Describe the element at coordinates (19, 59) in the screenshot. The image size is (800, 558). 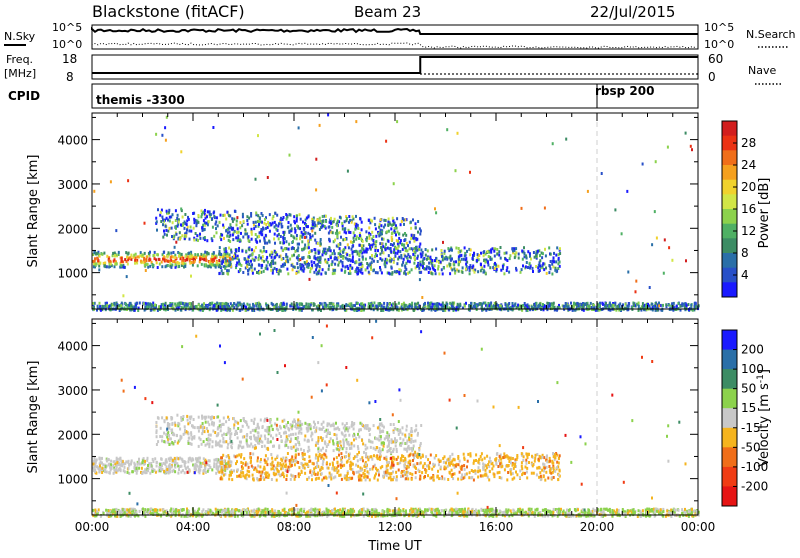
I see `freq-label-1: Freq.` at that location.